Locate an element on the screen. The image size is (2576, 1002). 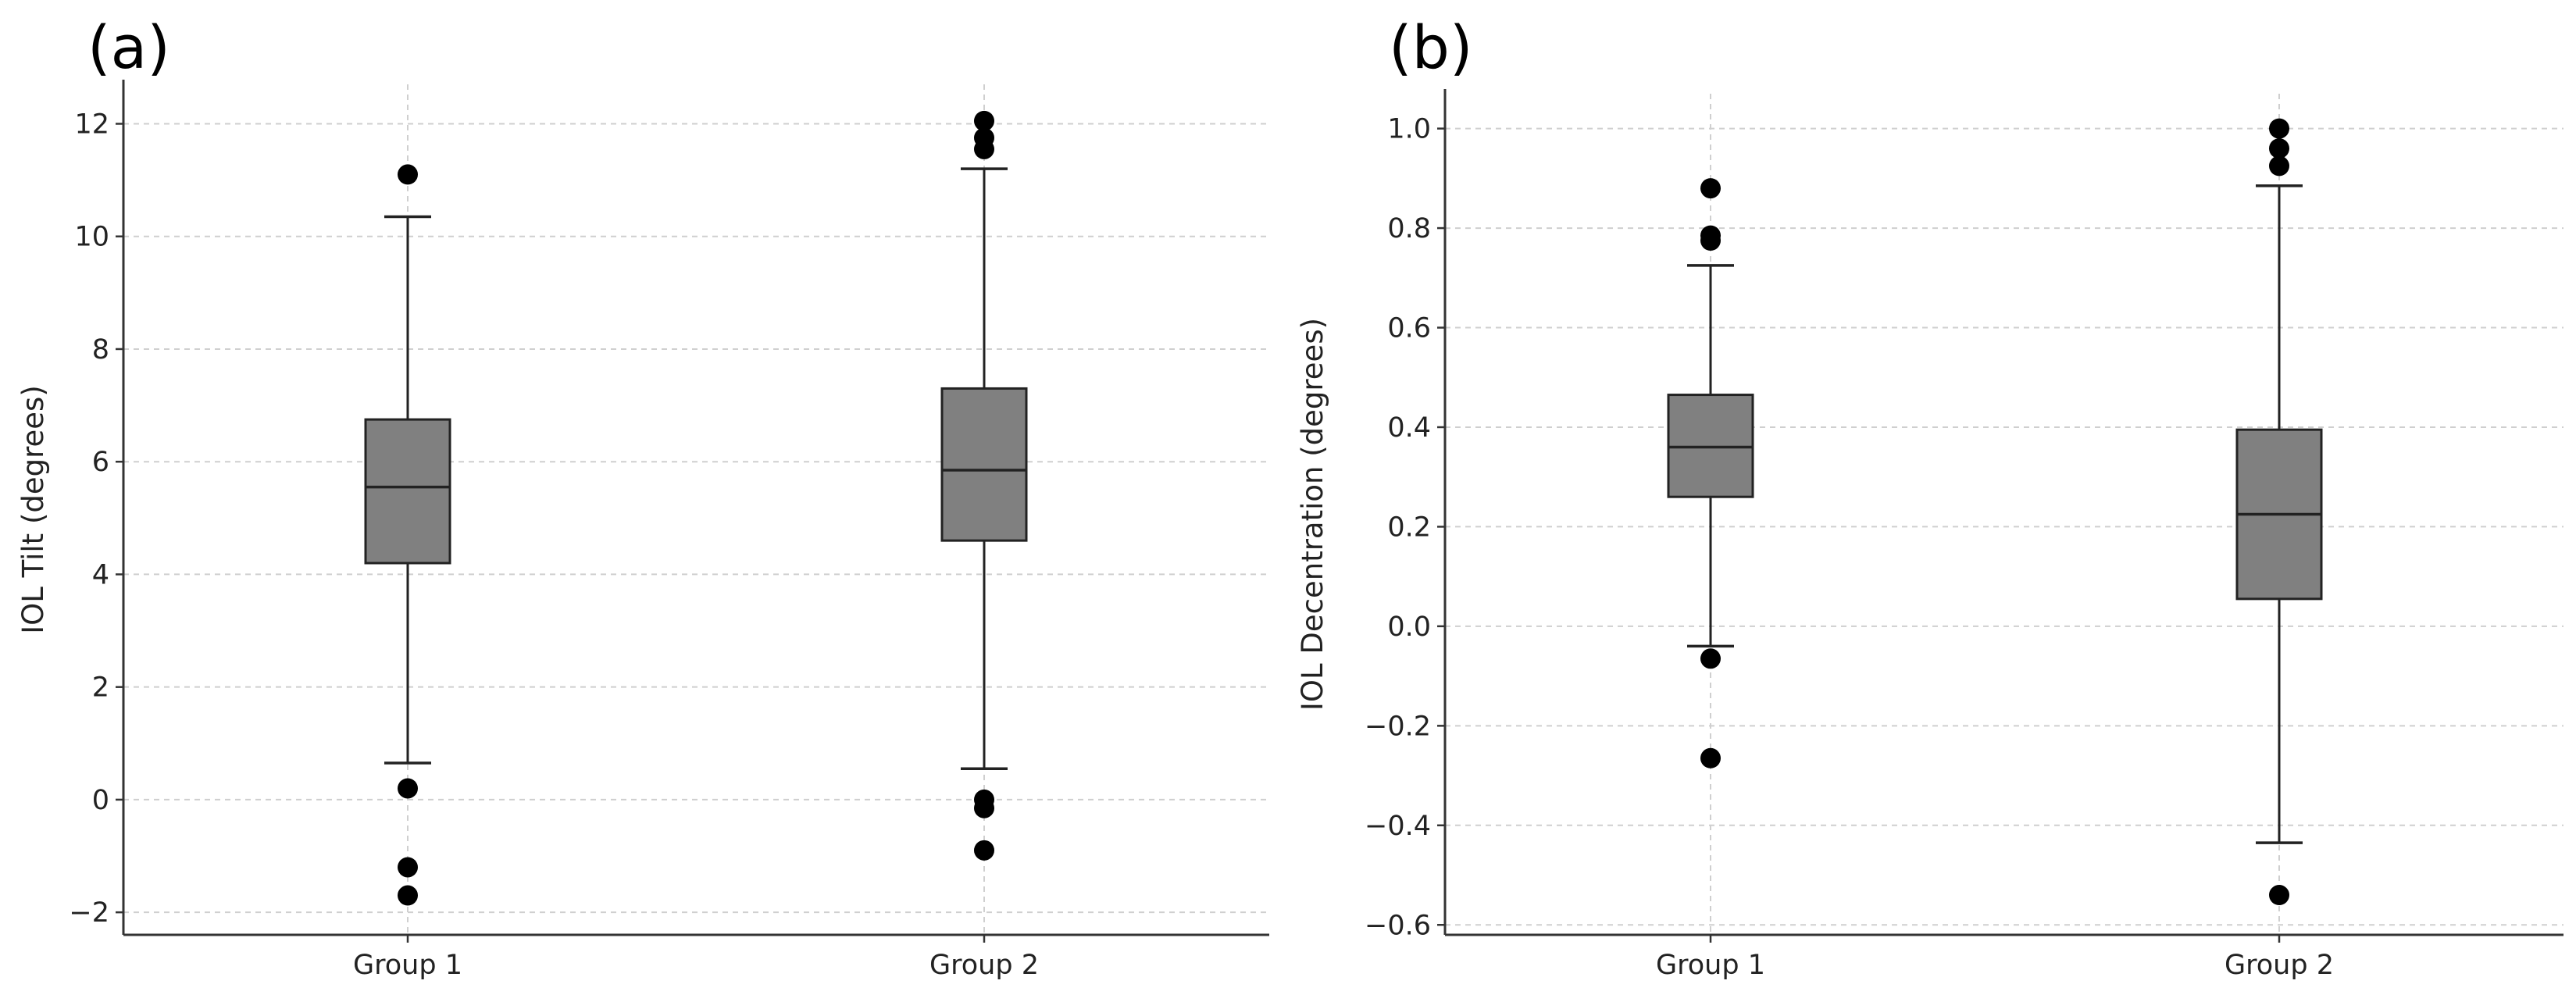
y-tick-label: 12 is located at coordinates (91, 124).